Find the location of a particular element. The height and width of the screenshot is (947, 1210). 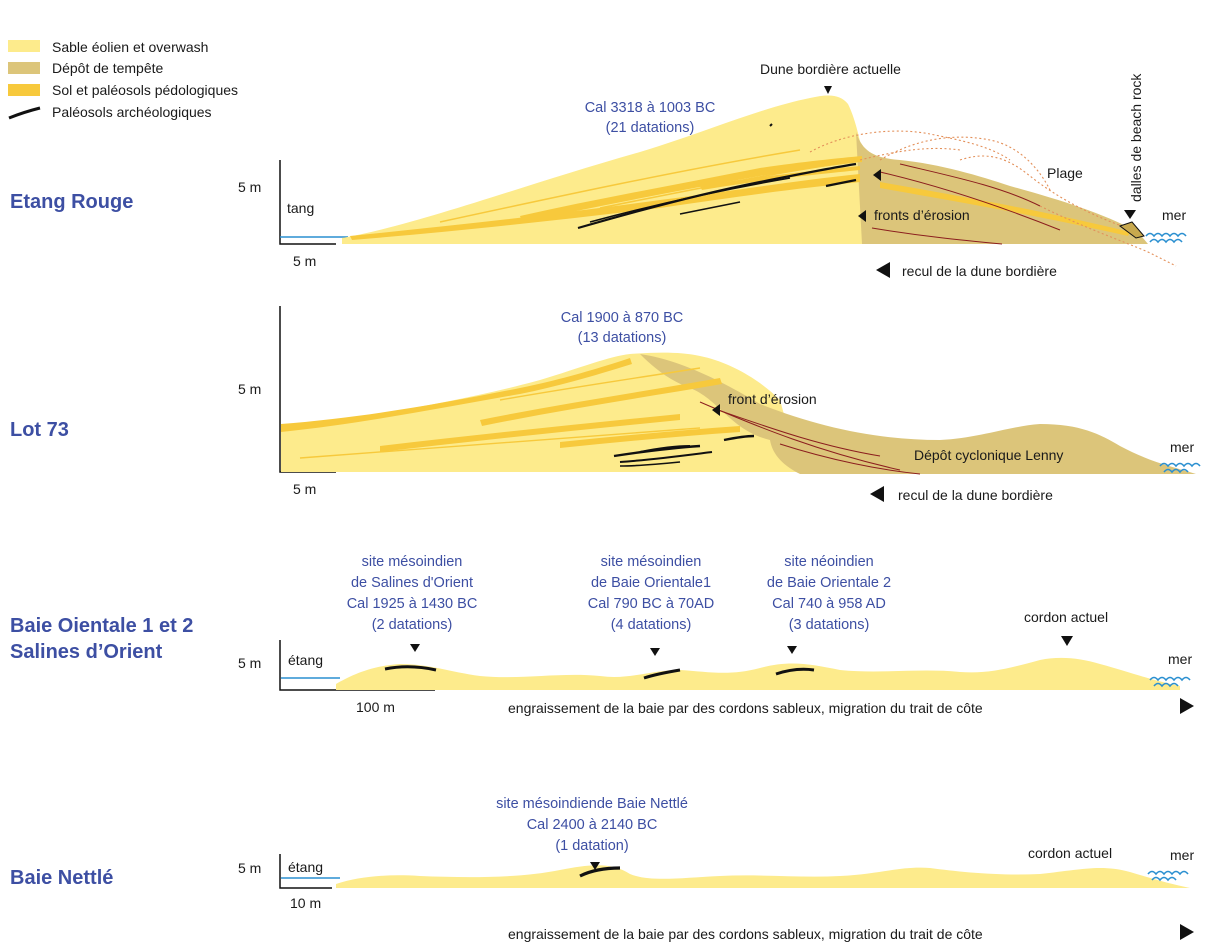

dune-label: Dune bordière actuelle is located at coordinates (830, 69).